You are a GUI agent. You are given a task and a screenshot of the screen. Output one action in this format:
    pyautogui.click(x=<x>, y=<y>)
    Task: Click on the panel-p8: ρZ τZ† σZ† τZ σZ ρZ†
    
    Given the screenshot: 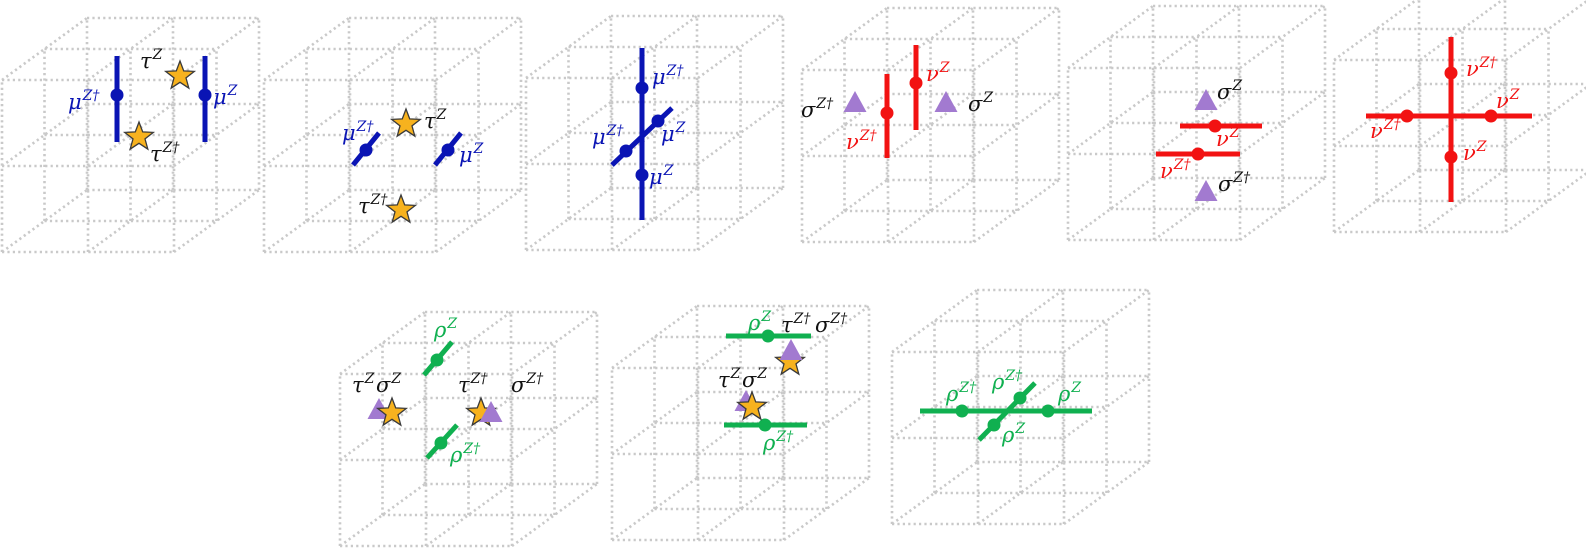 What is the action you would take?
    pyautogui.click(x=740, y=423)
    